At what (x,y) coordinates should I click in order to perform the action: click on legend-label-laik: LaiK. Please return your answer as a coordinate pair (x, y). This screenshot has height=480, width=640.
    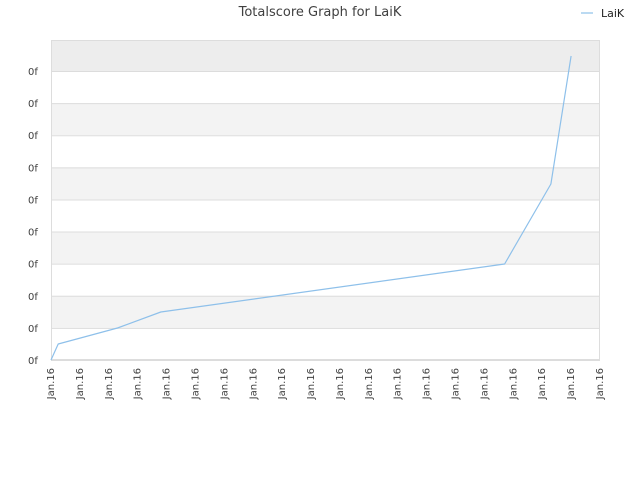
    Looking at the image, I should click on (613, 13).